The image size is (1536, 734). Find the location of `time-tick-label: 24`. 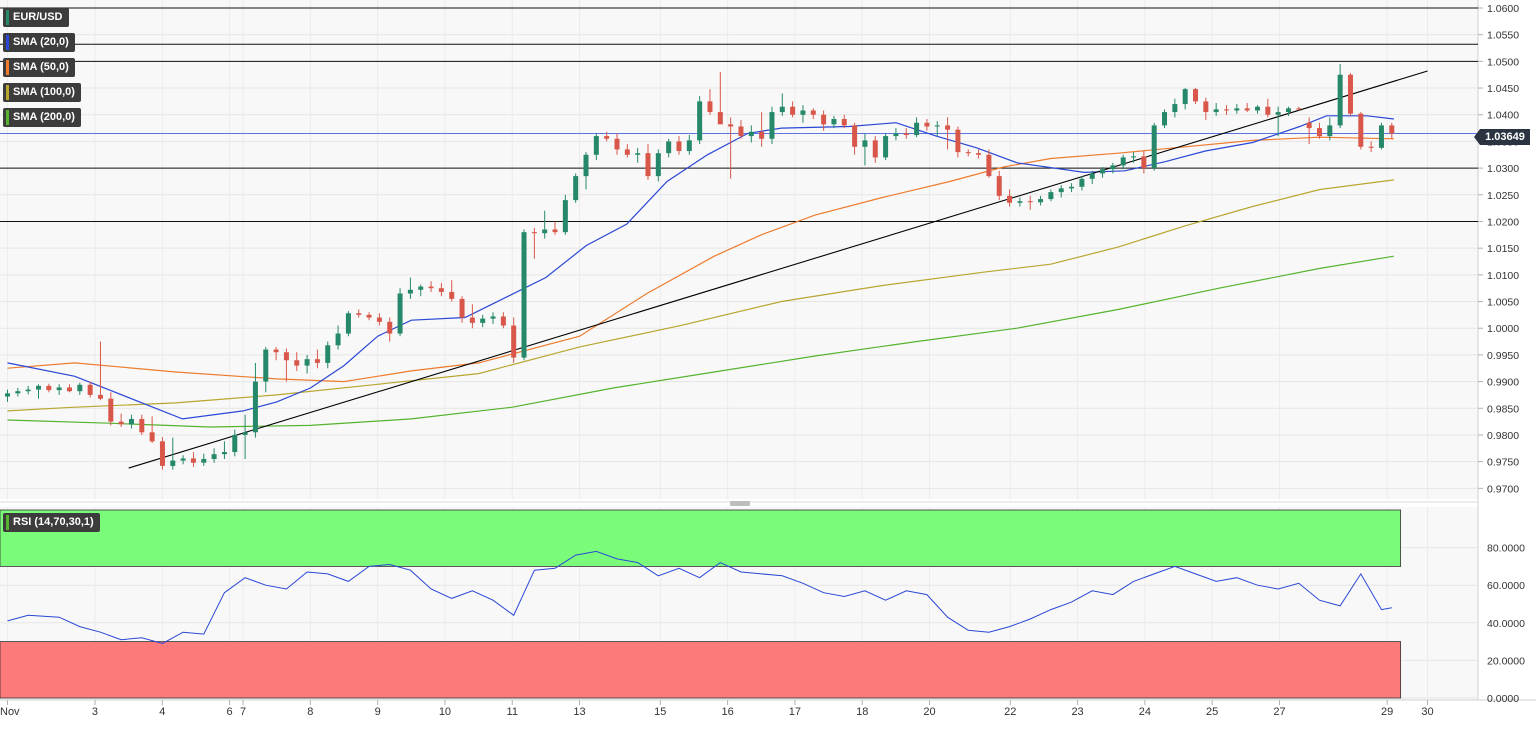

time-tick-label: 24 is located at coordinates (1145, 712).